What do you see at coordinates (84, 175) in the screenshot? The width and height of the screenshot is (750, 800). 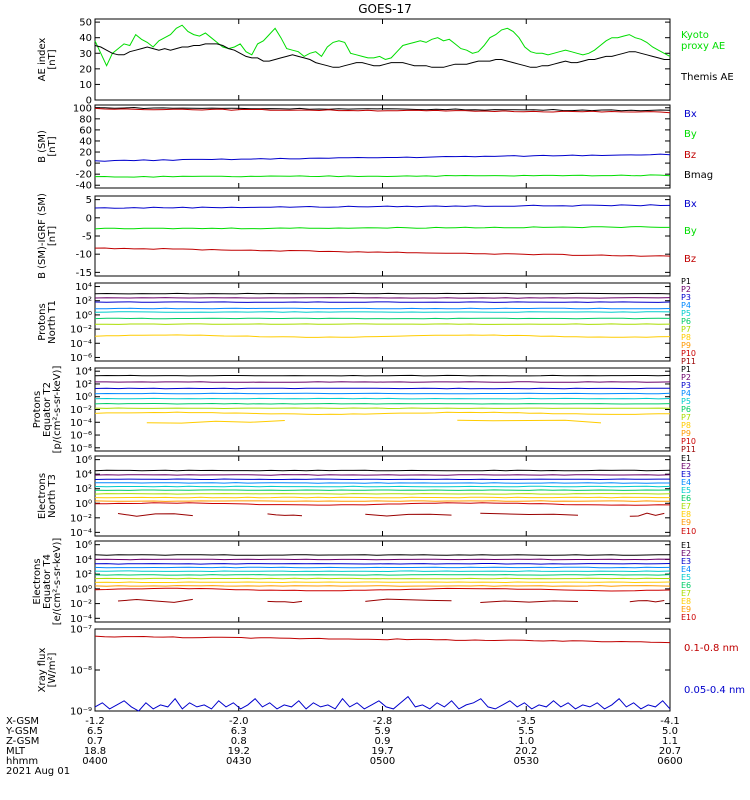 I see `y-tick-label: -20` at bounding box center [84, 175].